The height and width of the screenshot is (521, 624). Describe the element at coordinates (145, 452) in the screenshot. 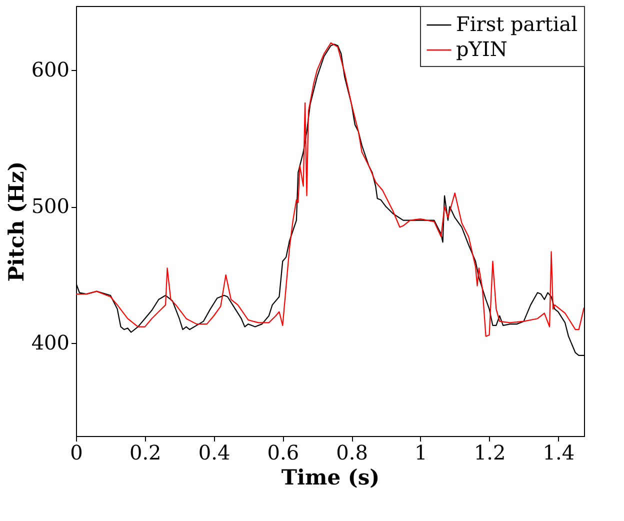

I see `x-tick-label: 0.2` at that location.